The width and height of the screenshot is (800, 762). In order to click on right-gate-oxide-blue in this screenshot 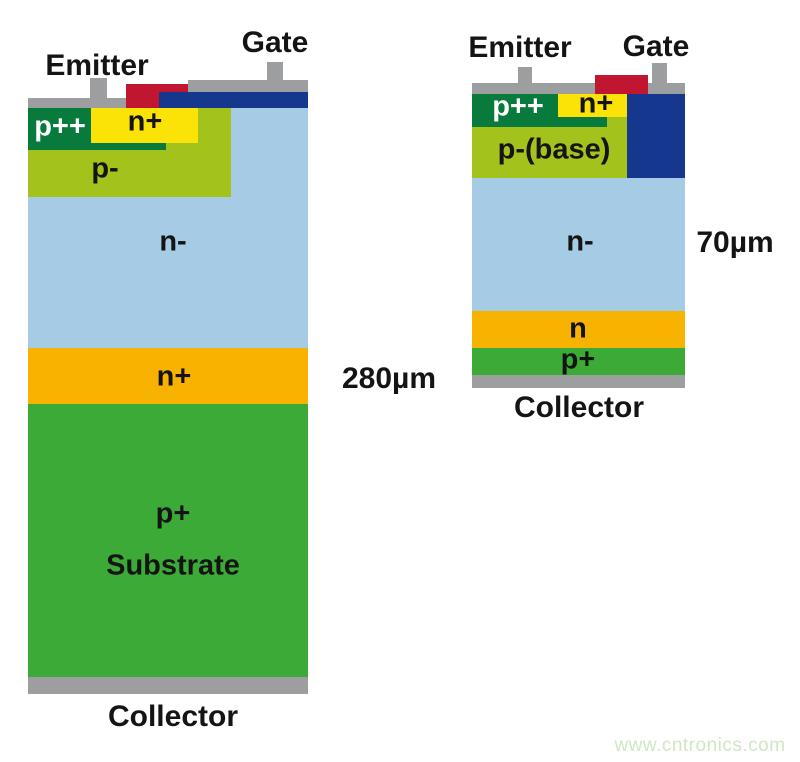, I will do `click(656, 136)`.